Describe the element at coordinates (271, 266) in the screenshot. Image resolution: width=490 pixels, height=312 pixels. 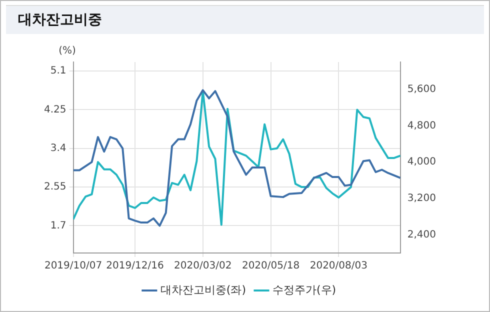
I see `x-tick-label: 2020/05/18` at that location.